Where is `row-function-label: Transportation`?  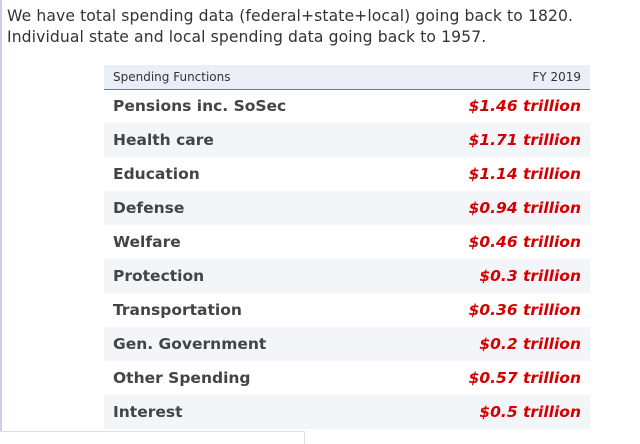 row-function-label: Transportation is located at coordinates (177, 310).